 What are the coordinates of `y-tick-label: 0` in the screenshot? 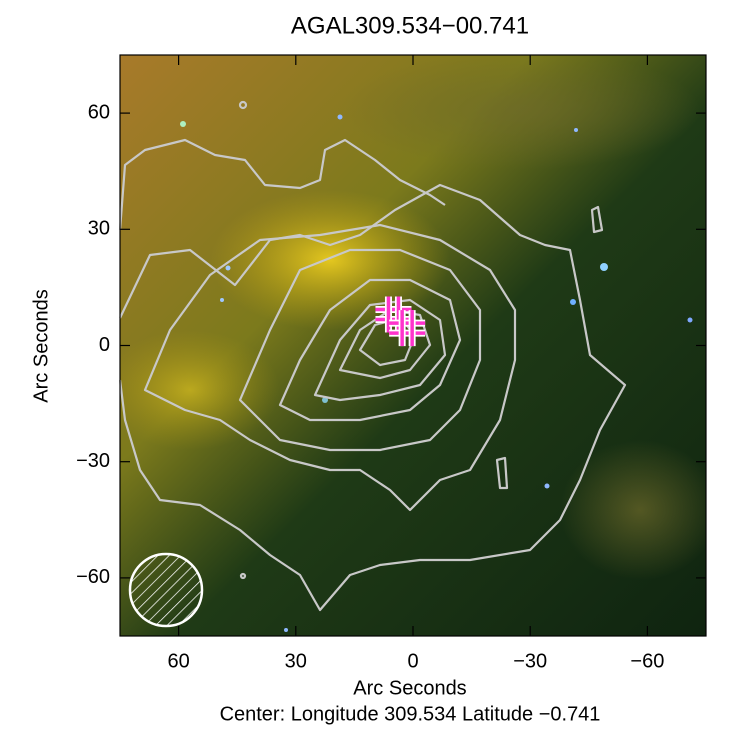 It's located at (104, 345).